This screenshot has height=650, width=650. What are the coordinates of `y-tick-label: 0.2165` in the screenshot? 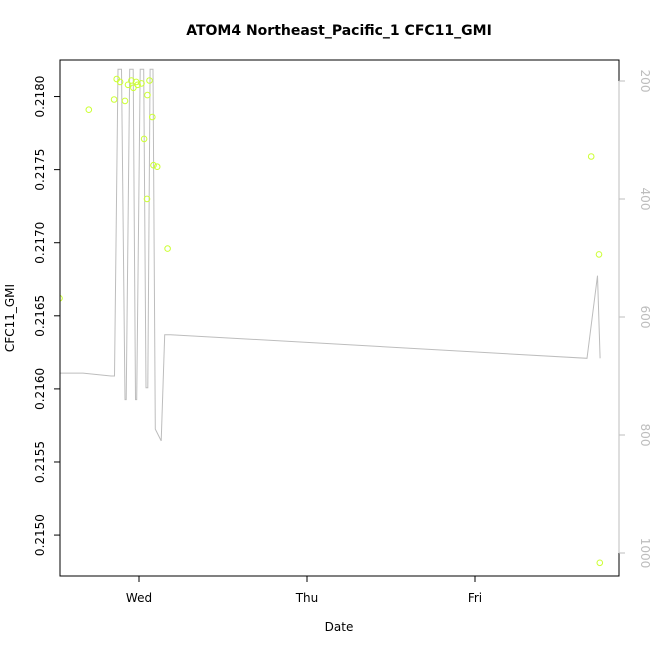 It's located at (40, 316).